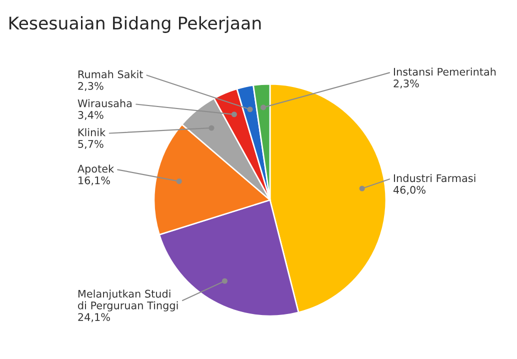 The width and height of the screenshot is (517, 359). I want to click on chart-title: Kesesuaian Bidang Pekerjaan, so click(135, 24).